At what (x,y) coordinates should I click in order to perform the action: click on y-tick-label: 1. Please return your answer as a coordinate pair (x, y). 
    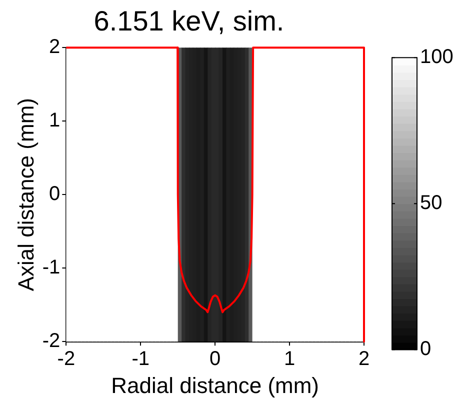
    Looking at the image, I should click on (54, 121).